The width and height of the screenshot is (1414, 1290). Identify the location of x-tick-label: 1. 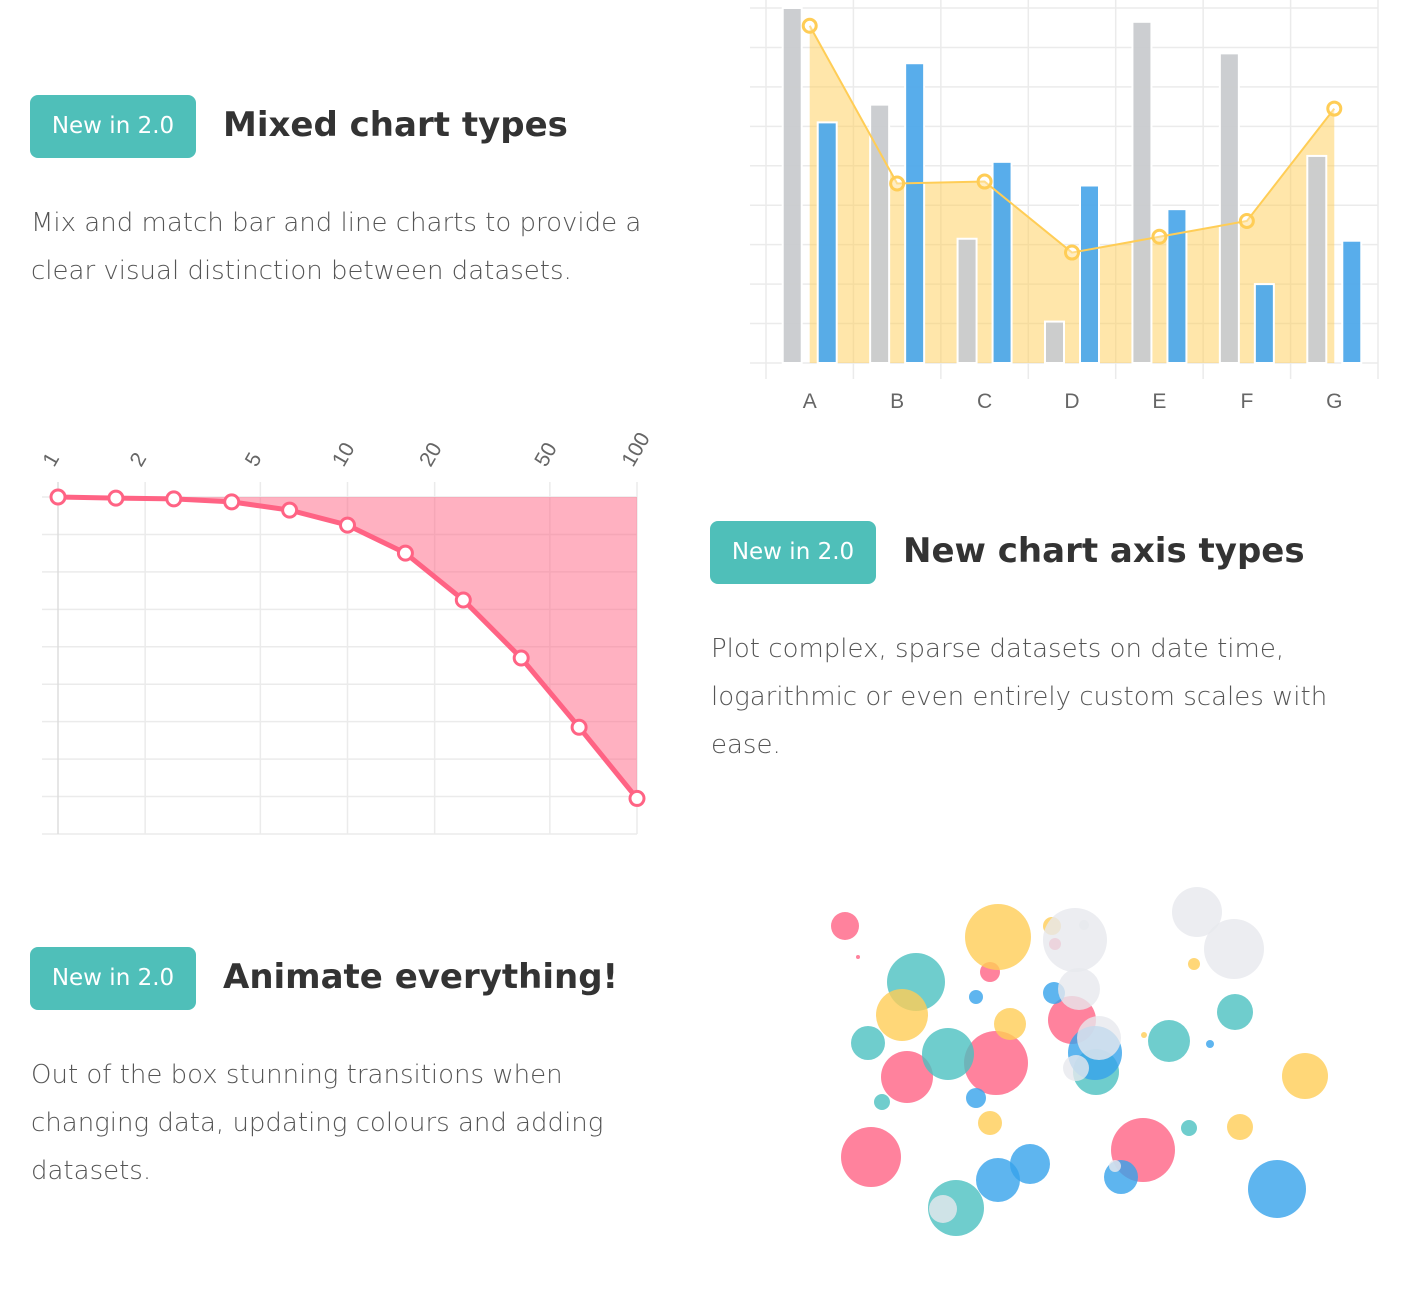
(52, 460).